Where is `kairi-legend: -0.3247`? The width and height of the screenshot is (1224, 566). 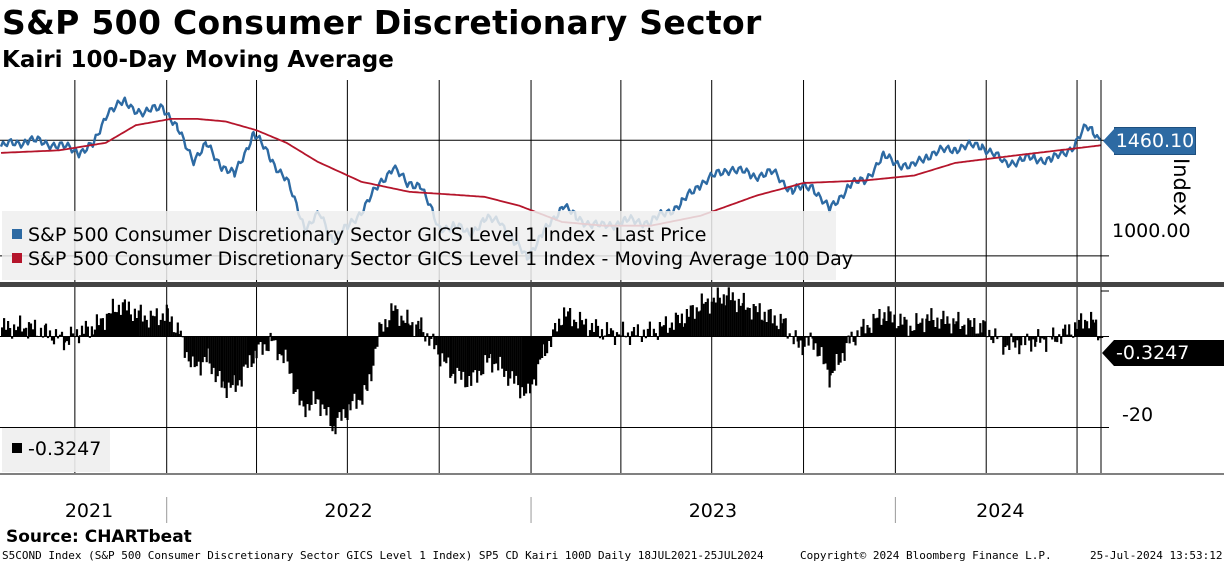
kairi-legend: -0.3247 is located at coordinates (56, 450).